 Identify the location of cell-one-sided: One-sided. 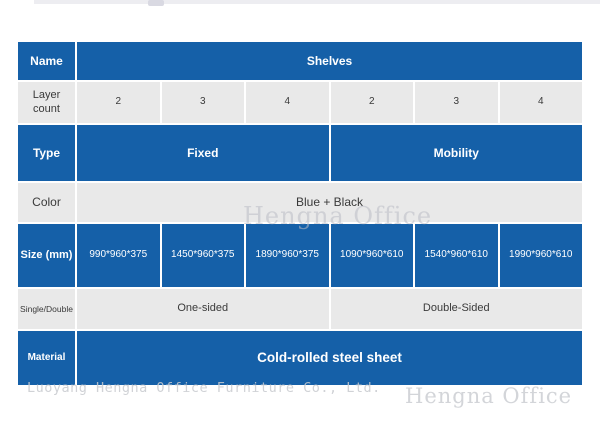
(203, 309).